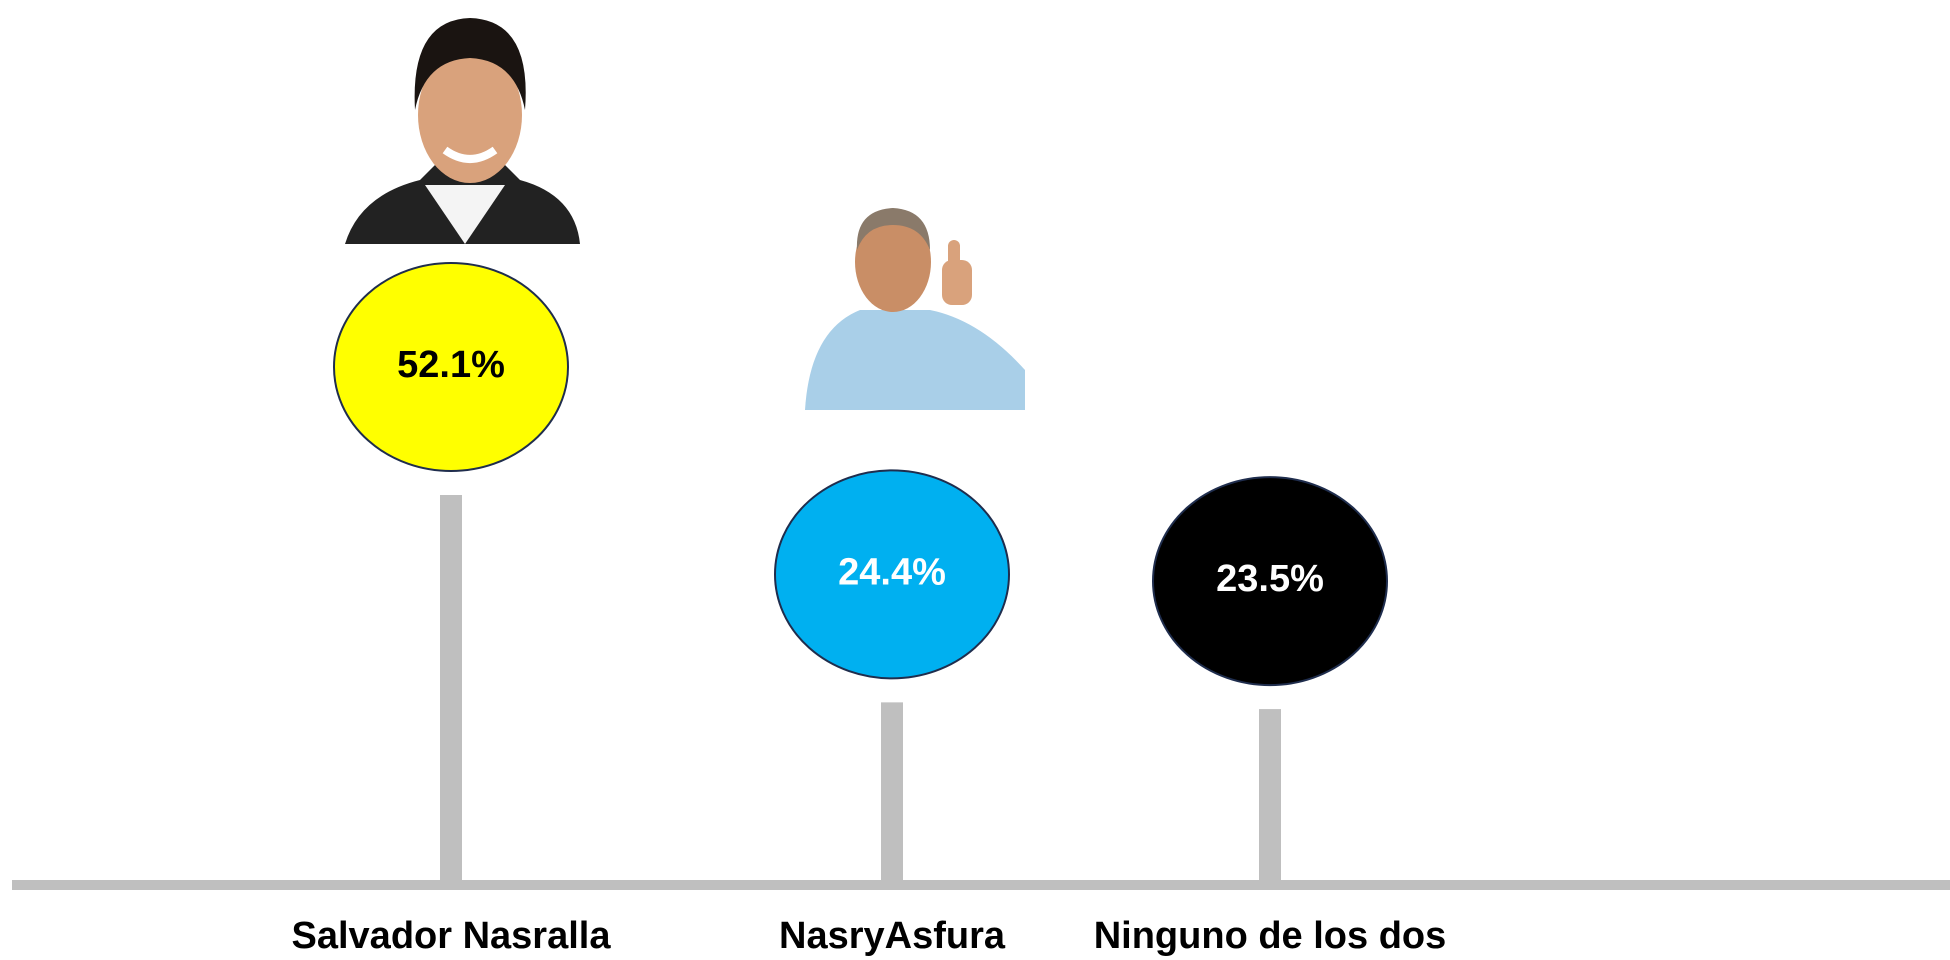 Image resolution: width=1950 pixels, height=960 pixels. Describe the element at coordinates (892, 936) in the screenshot. I see `category-label: NasryAsfura` at that location.